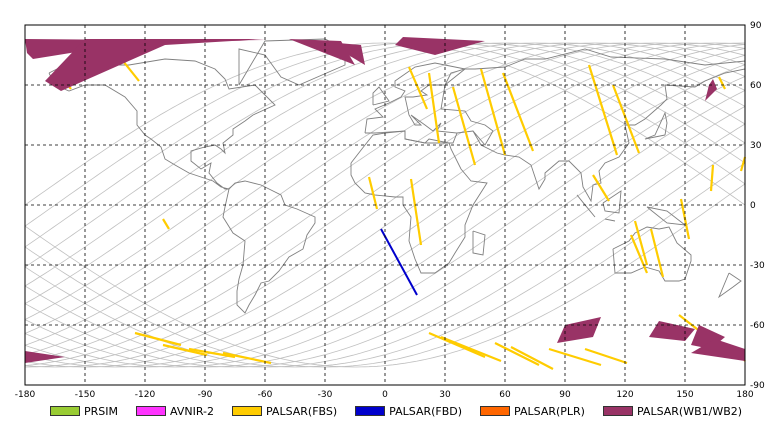  Describe the element at coordinates (325, 395) in the screenshot. I see `x-tick-label: -30` at that location.